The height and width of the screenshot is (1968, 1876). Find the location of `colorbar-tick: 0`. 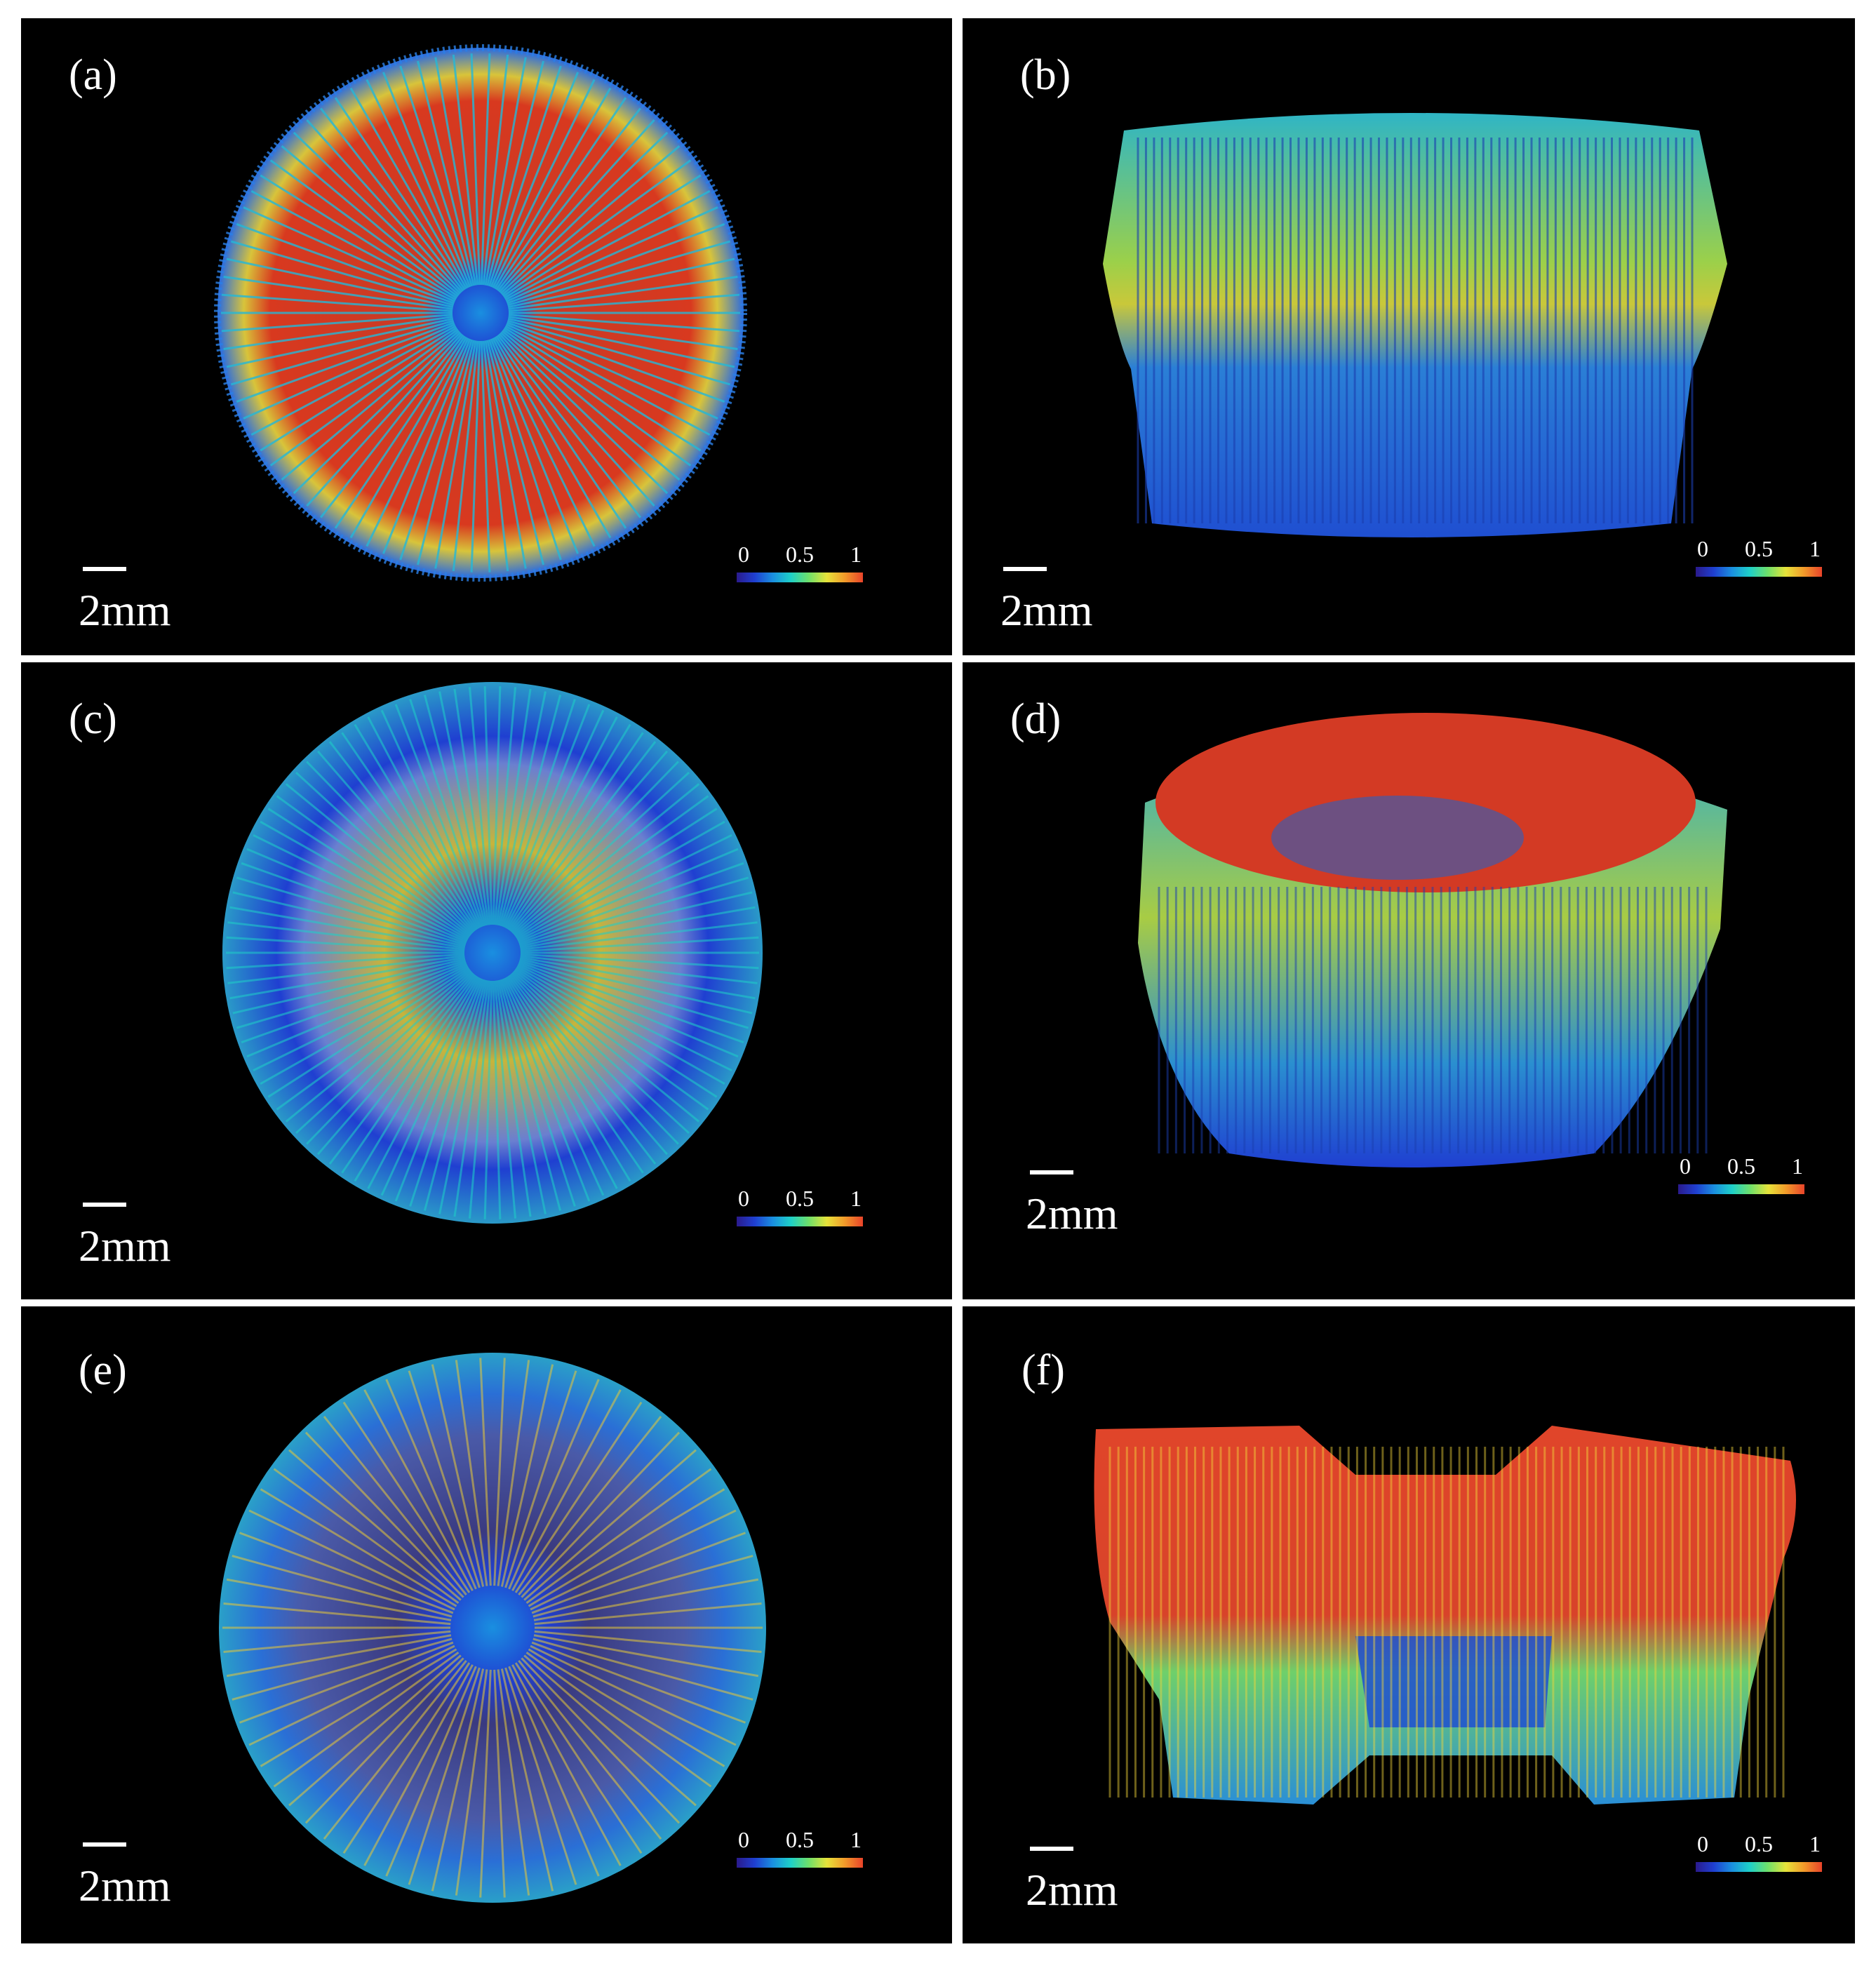

colorbar-tick: 0 is located at coordinates (743, 1198).